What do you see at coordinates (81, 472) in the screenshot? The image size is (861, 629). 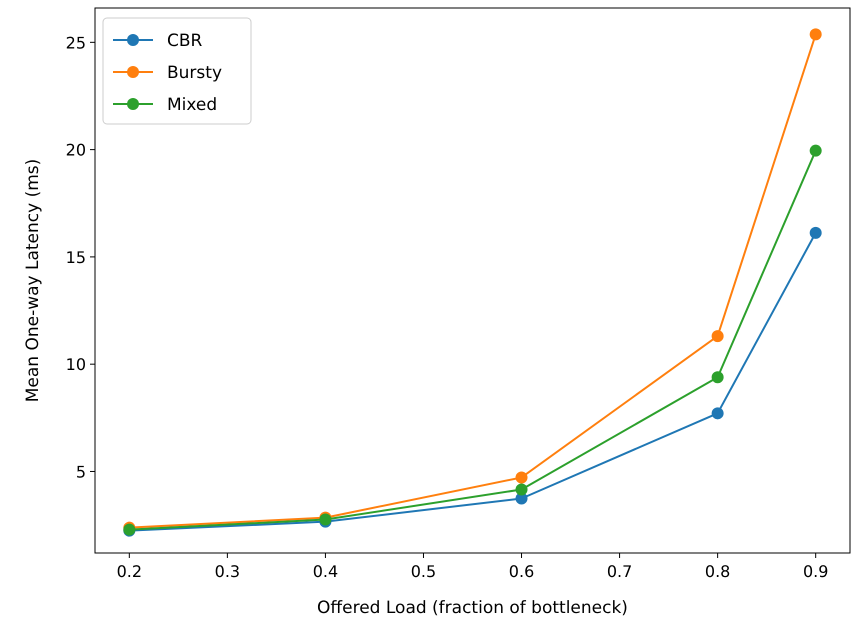 I see `y-tick-label: 5` at bounding box center [81, 472].